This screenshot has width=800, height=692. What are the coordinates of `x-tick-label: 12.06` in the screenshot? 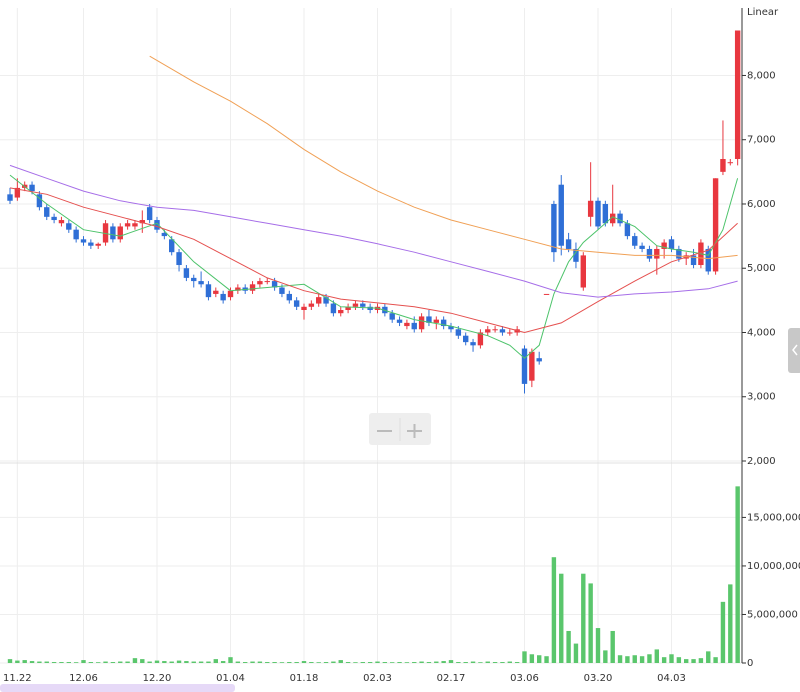 It's located at (83, 678).